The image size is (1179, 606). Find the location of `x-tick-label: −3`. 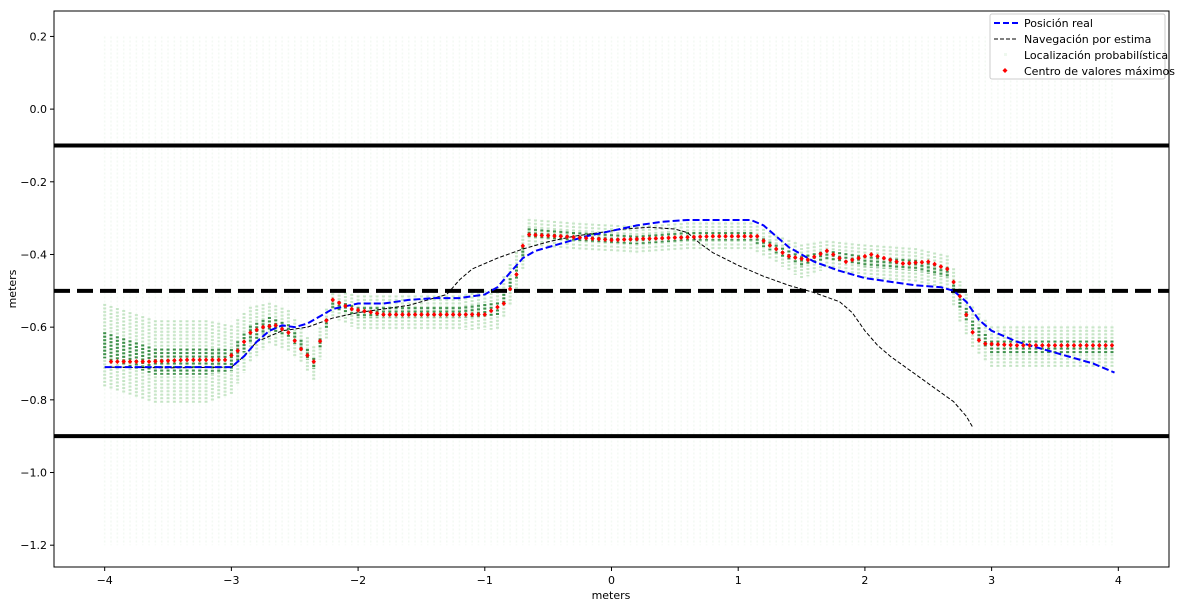

x-tick-label: −3 is located at coordinates (231, 580).